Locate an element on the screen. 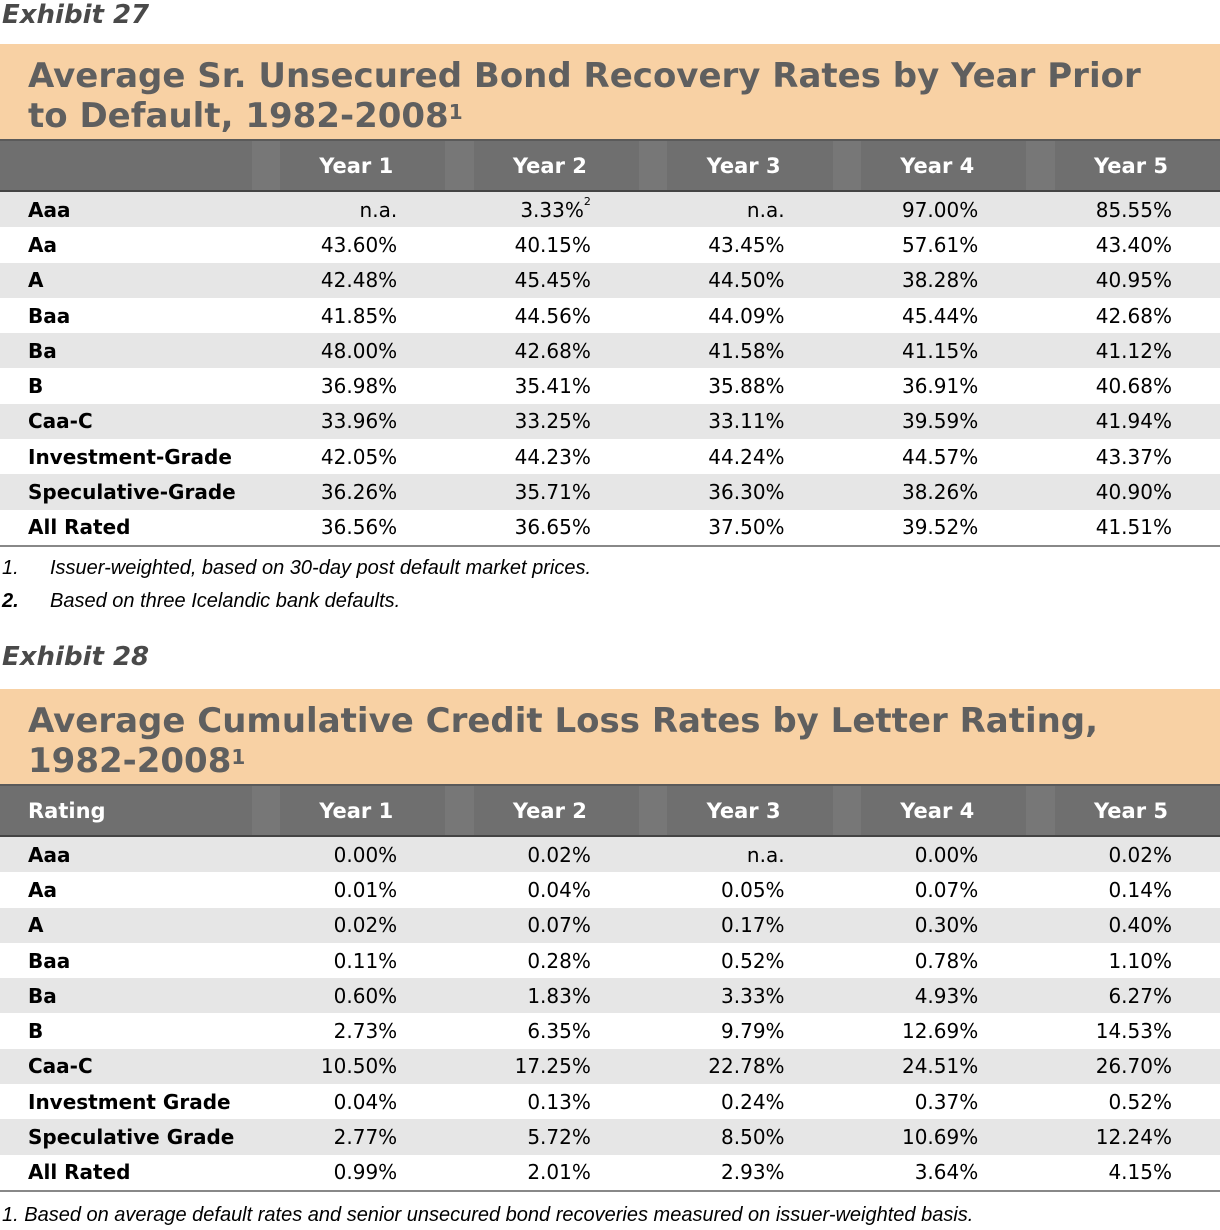 Image resolution: width=1220 pixels, height=1230 pixels. row-label: All Rated is located at coordinates (126, 528).